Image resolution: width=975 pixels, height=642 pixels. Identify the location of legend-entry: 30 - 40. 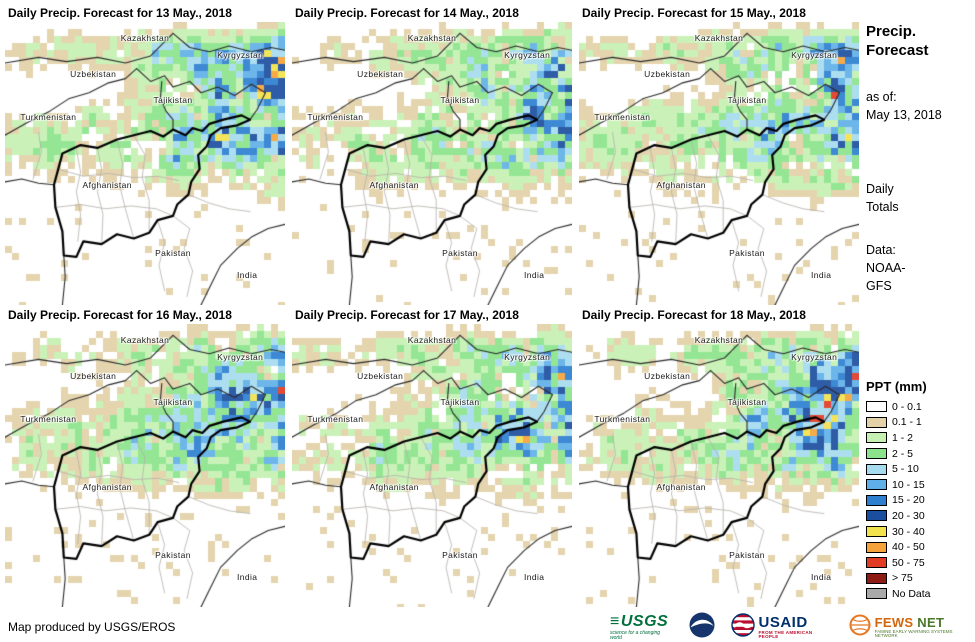
(919, 532).